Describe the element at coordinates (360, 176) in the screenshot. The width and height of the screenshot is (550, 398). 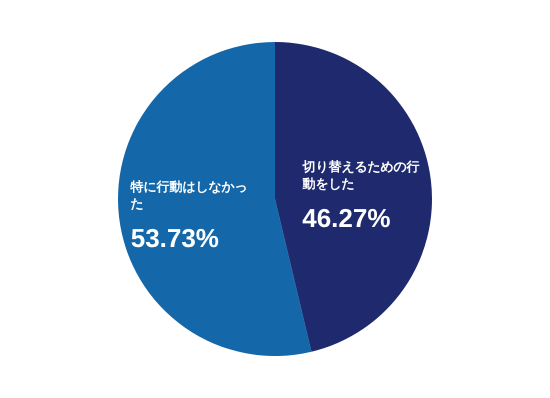
I see `slice-label: 切り替えるための行動をした` at that location.